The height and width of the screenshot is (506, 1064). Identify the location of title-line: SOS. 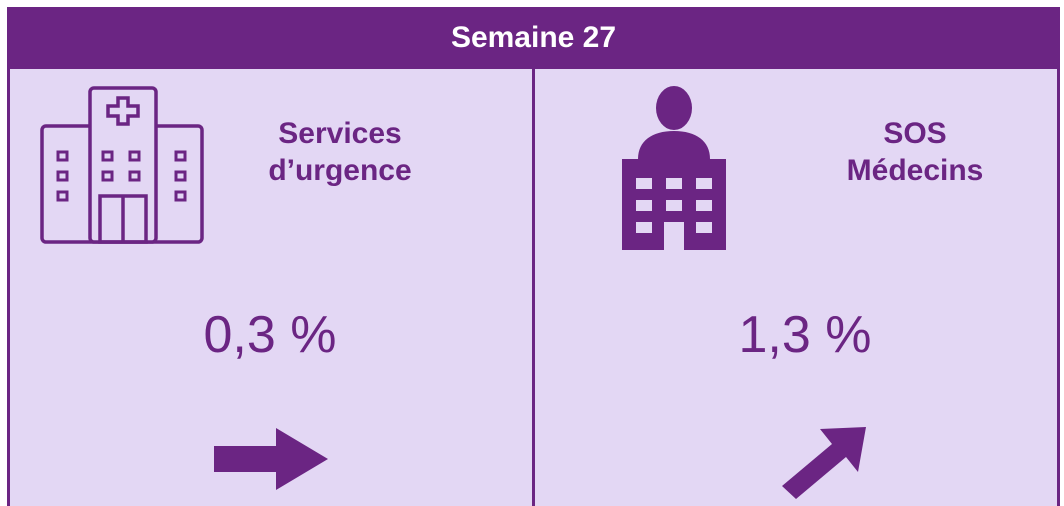
(915, 133).